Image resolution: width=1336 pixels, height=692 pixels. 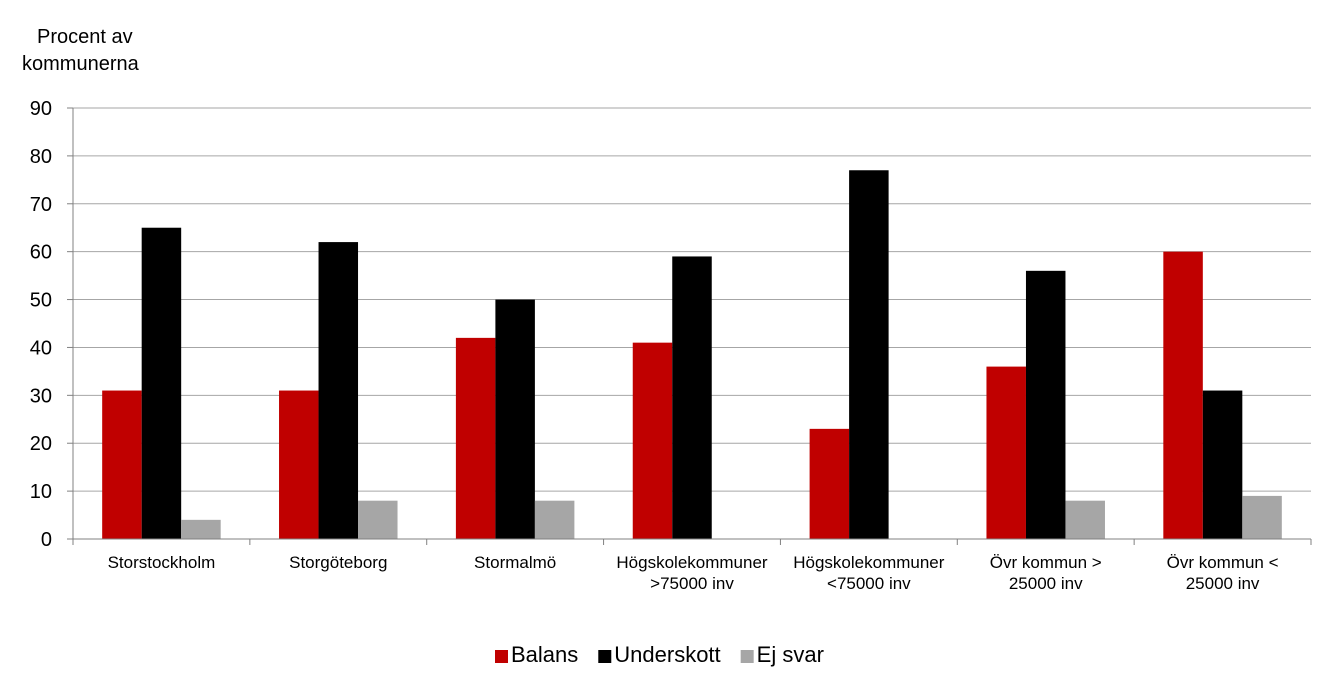 What do you see at coordinates (338, 562) in the screenshot?
I see `x-category-label: Storgöteborg` at bounding box center [338, 562].